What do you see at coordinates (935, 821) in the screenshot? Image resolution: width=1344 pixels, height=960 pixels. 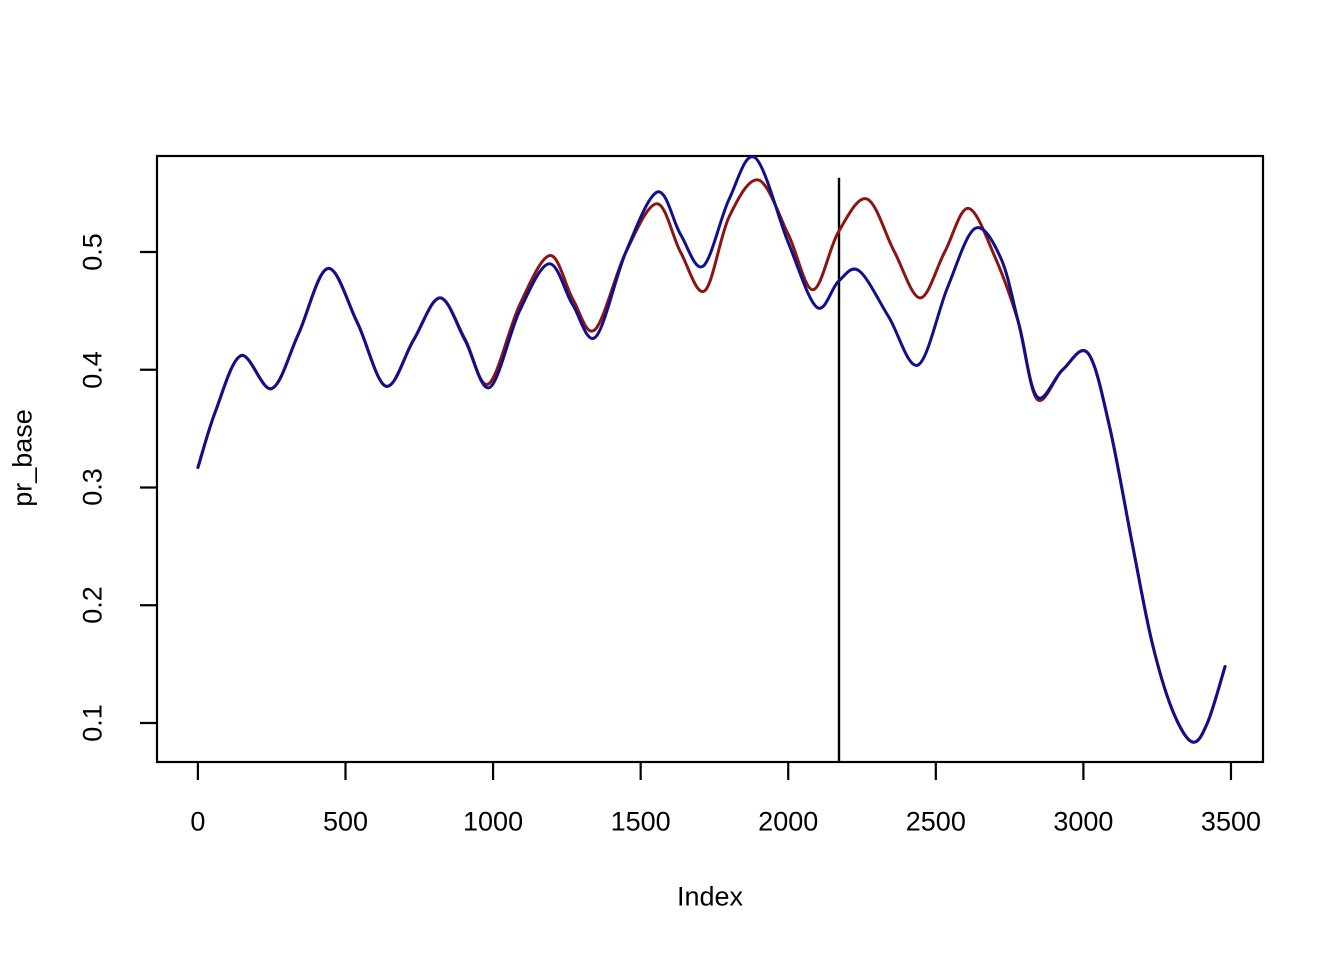 I see `x-tick-label-5: 2500` at bounding box center [935, 821].